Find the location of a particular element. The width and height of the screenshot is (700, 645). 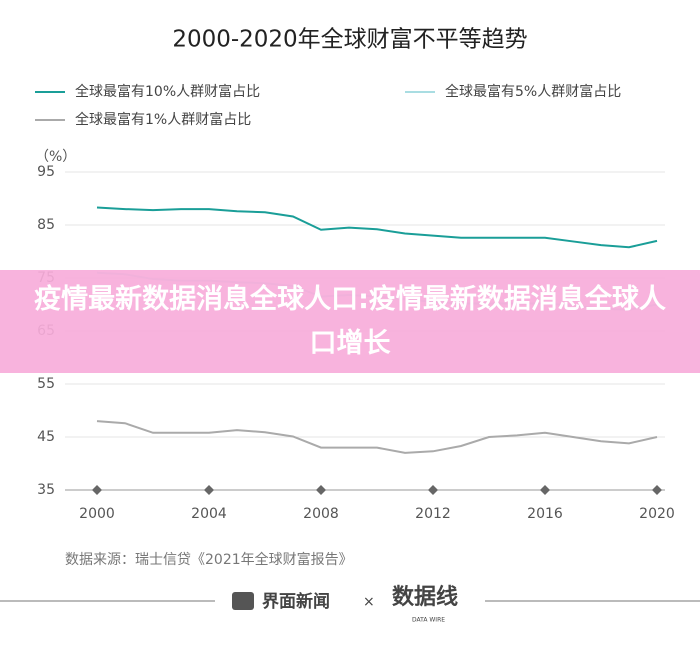

footer-partner: 数据线 is located at coordinates (425, 597).